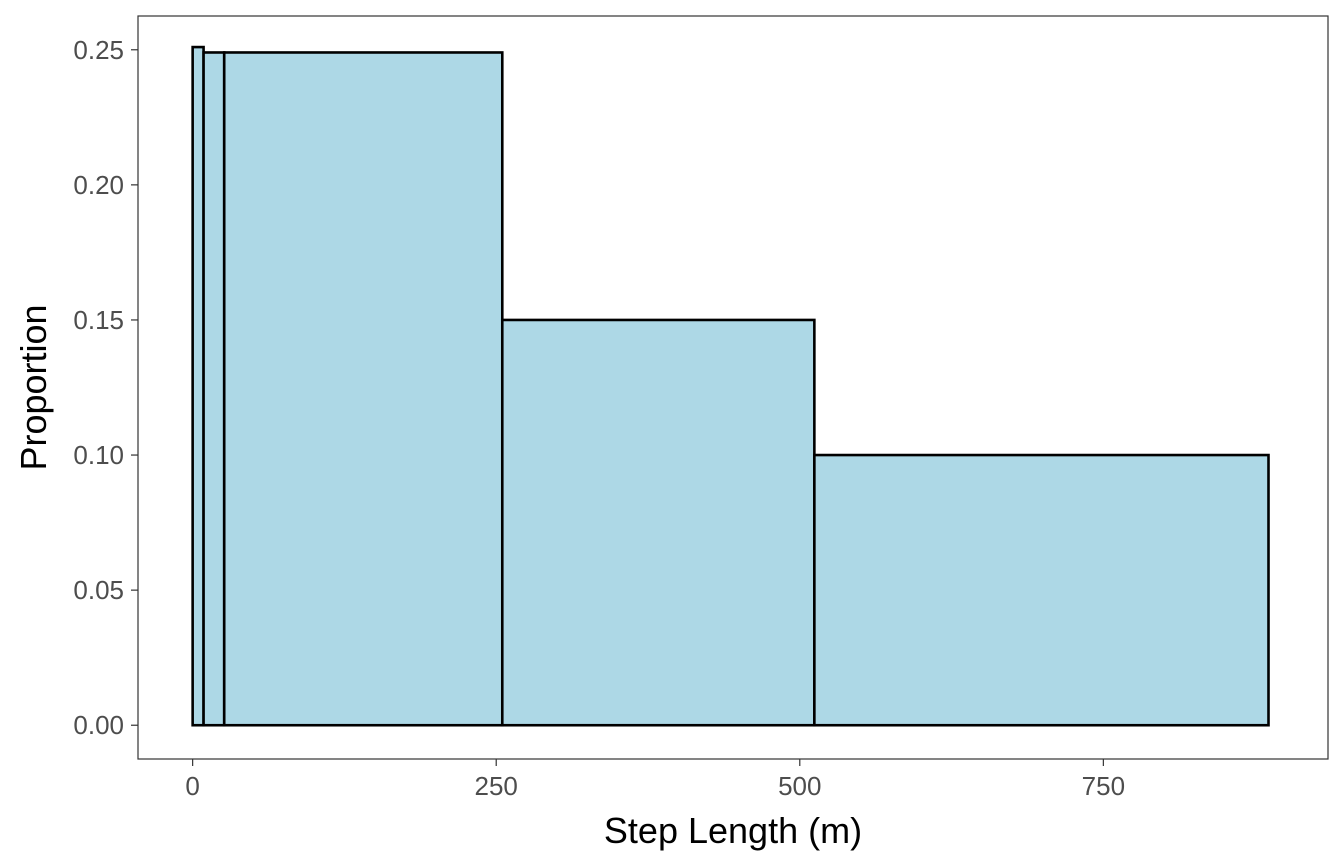 This screenshot has height=865, width=1344. What do you see at coordinates (733, 830) in the screenshot?
I see `x-axis-title: Step Length (m)` at bounding box center [733, 830].